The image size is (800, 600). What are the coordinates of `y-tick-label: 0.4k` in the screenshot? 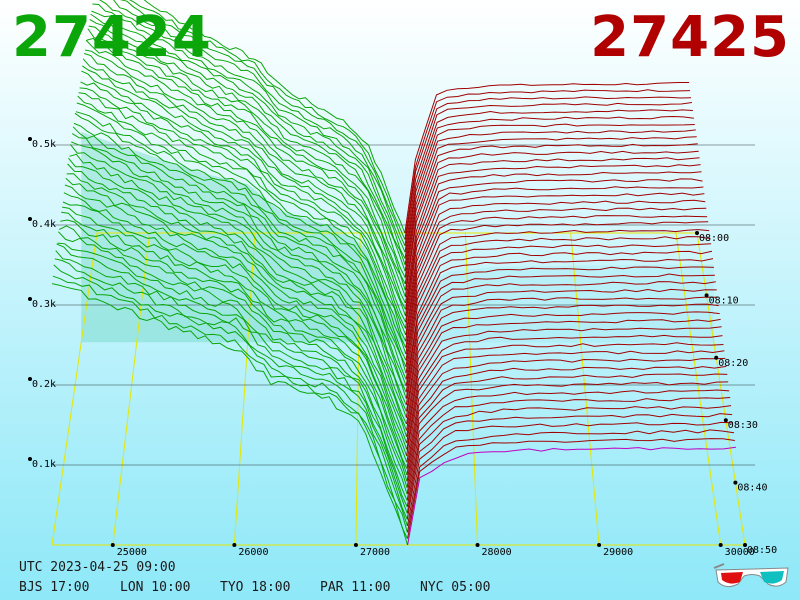 It's located at (44, 224).